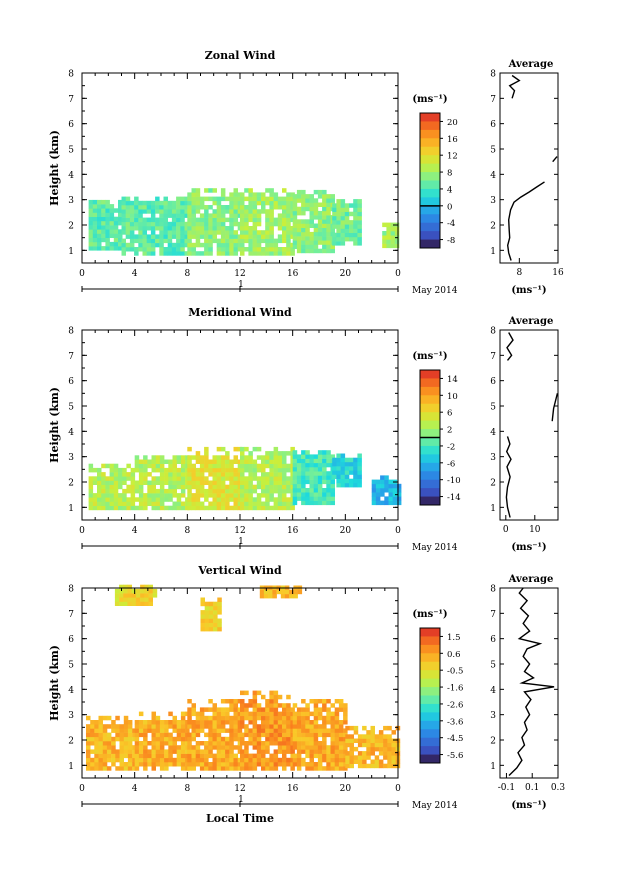  I want to click on average-frame, so click(529, 168).